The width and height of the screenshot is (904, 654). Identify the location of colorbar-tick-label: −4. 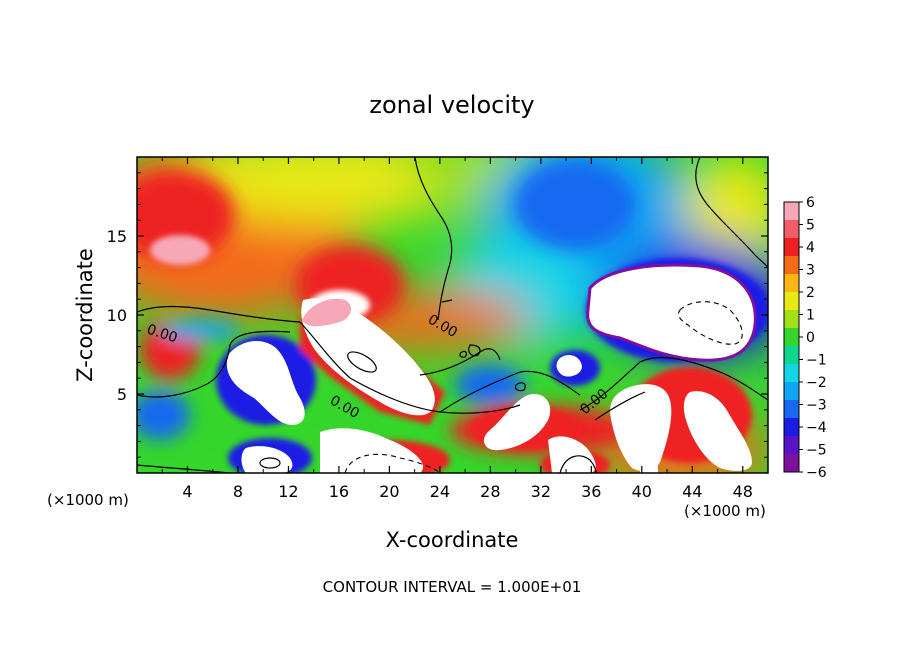
(816, 428).